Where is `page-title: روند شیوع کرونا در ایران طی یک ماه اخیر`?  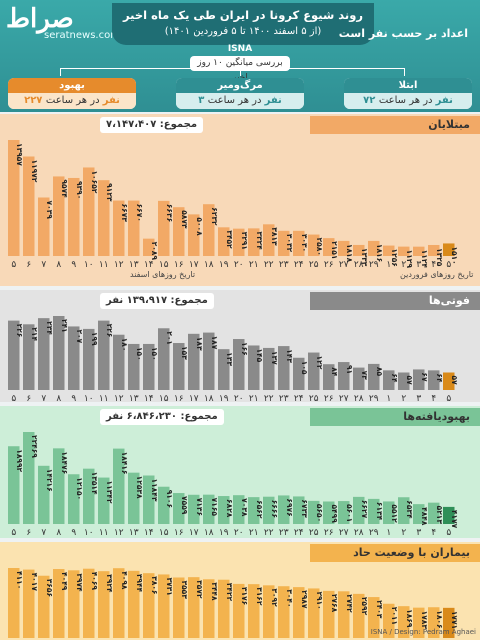
page-title: روند شیوع کرونا در ایران طی یک ماه اخیر is located at coordinates (242, 15).